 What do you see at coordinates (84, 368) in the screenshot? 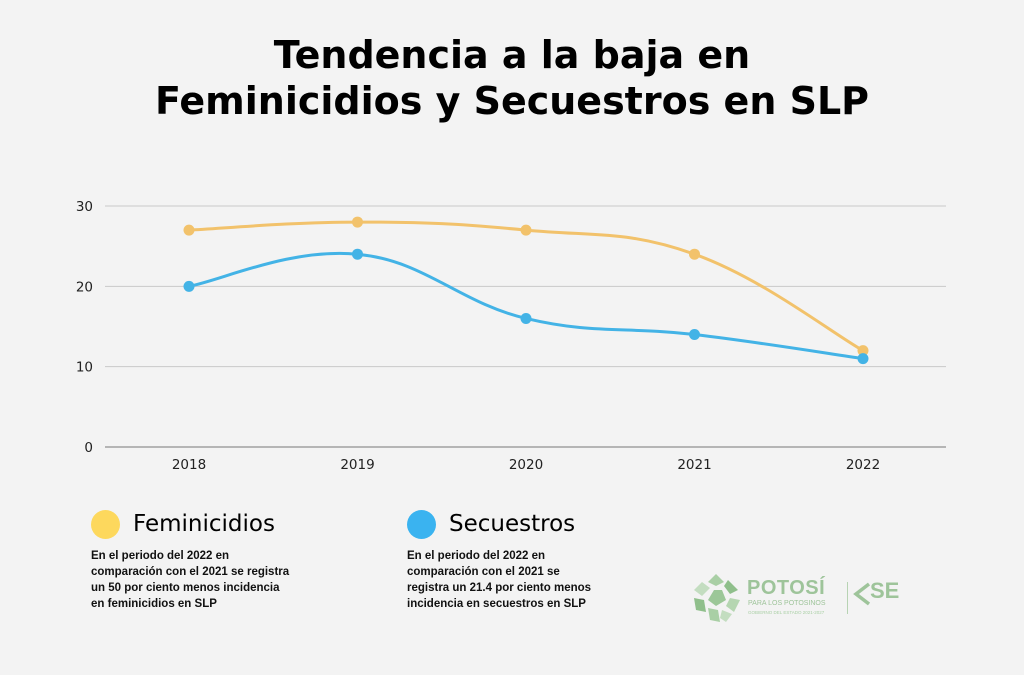
I see `y-tick-label: 10` at bounding box center [84, 368].